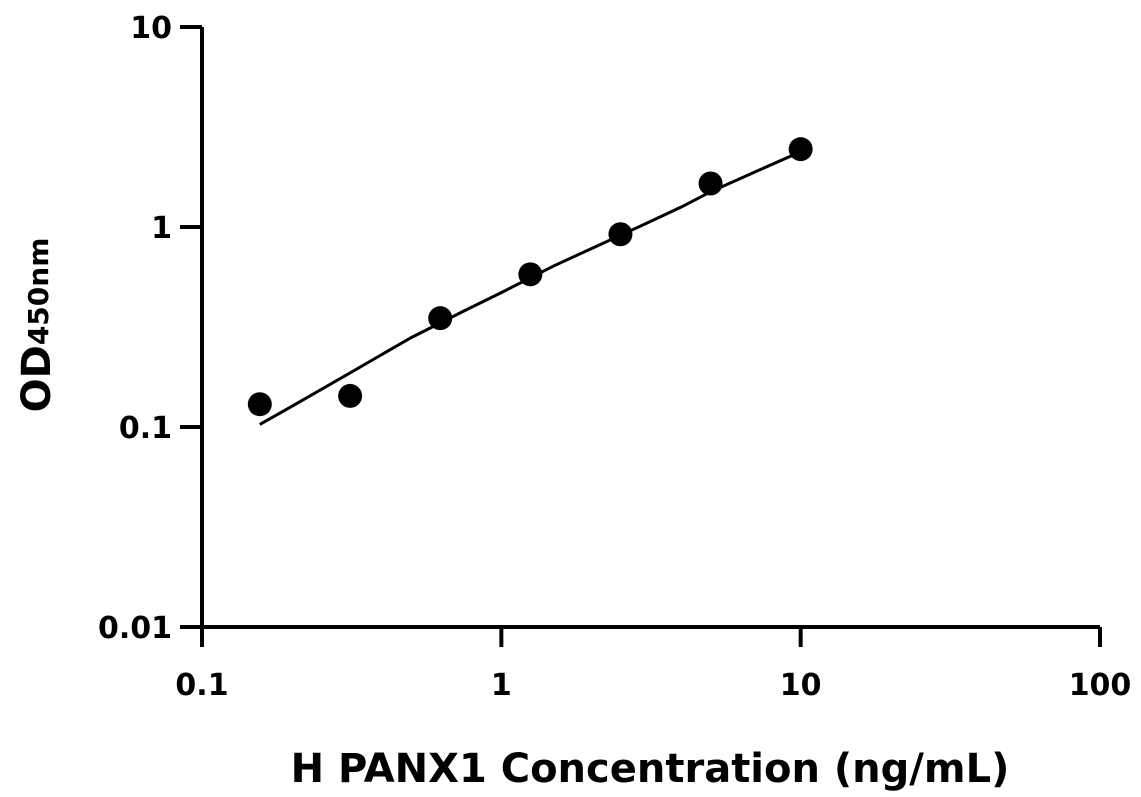  What do you see at coordinates (135, 628) in the screenshot?
I see `y-tick-label: 0.01` at bounding box center [135, 628].